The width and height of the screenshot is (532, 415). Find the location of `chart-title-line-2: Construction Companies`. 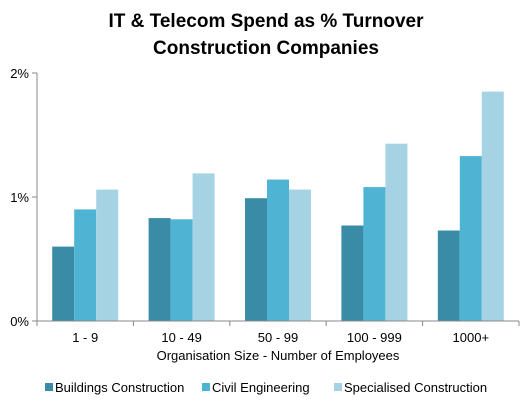

chart-title-line-2: Construction Companies is located at coordinates (266, 48).